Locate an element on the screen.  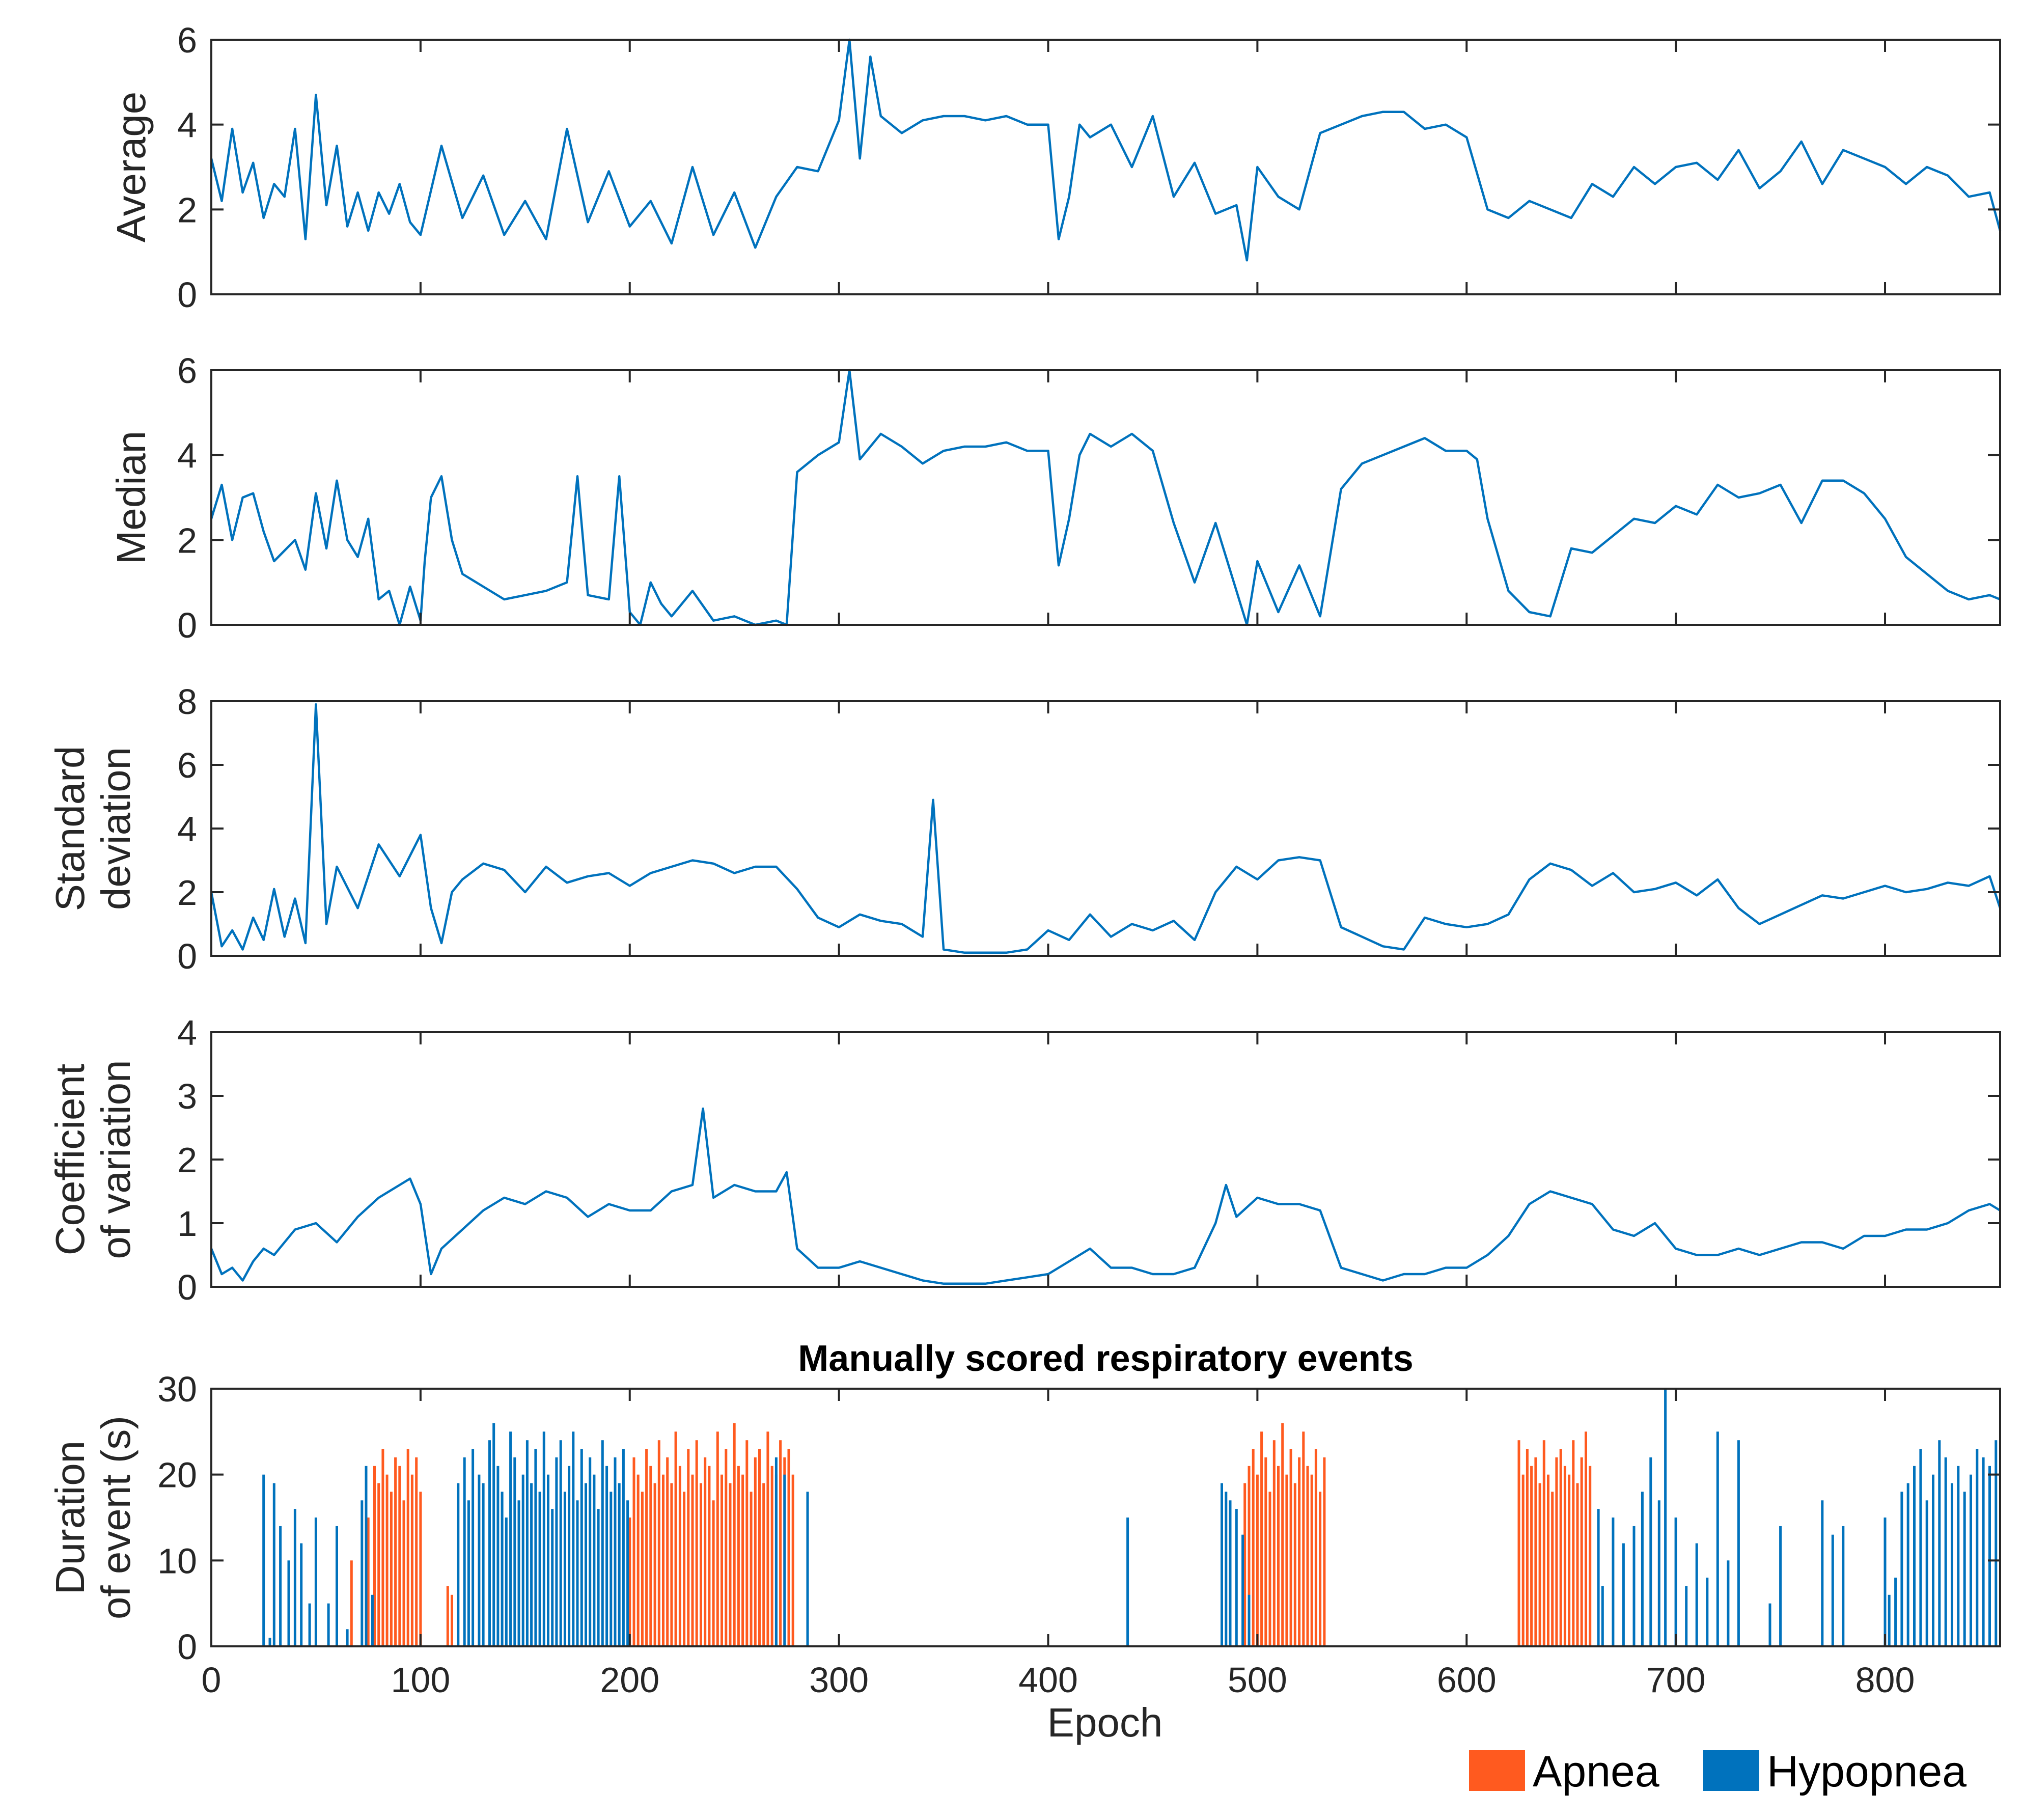
y-tick-label: 20 is located at coordinates (177, 1475).